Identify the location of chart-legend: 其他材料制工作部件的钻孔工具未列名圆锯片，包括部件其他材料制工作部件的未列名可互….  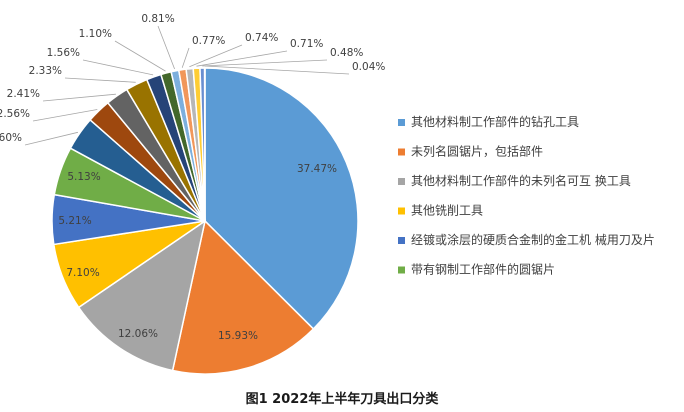
(526, 195).